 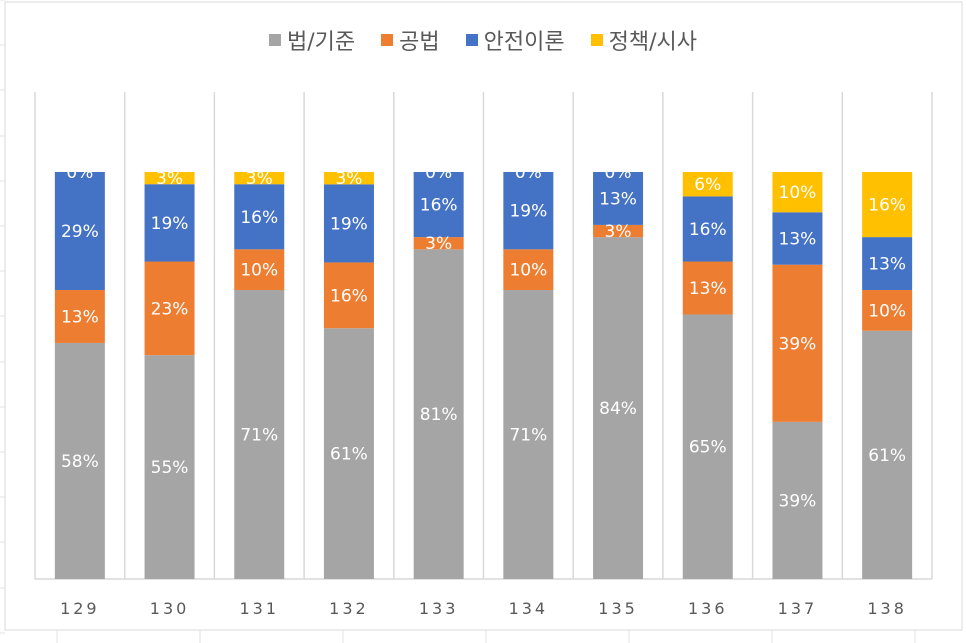 What do you see at coordinates (80, 608) in the screenshot?
I see `x-tick-label: 129` at bounding box center [80, 608].